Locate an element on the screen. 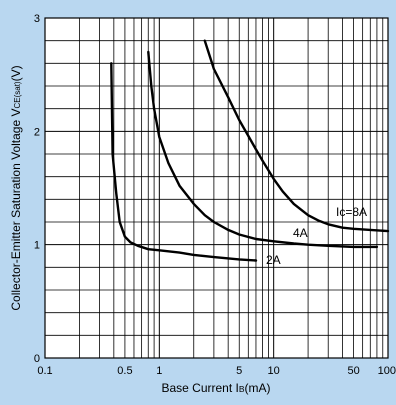 This screenshot has height=405, width=396. series-label-8a: Ic=8A is located at coordinates (351, 212).